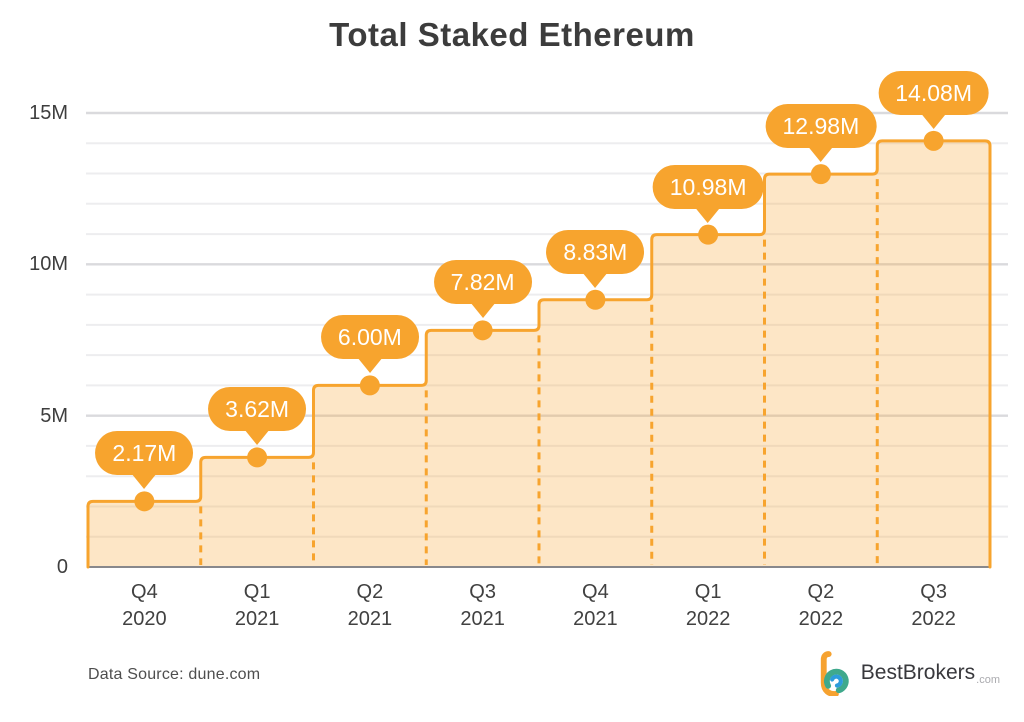 The width and height of the screenshot is (1024, 722). Describe the element at coordinates (482, 282) in the screenshot. I see `value-callout: 7.82M` at that location.